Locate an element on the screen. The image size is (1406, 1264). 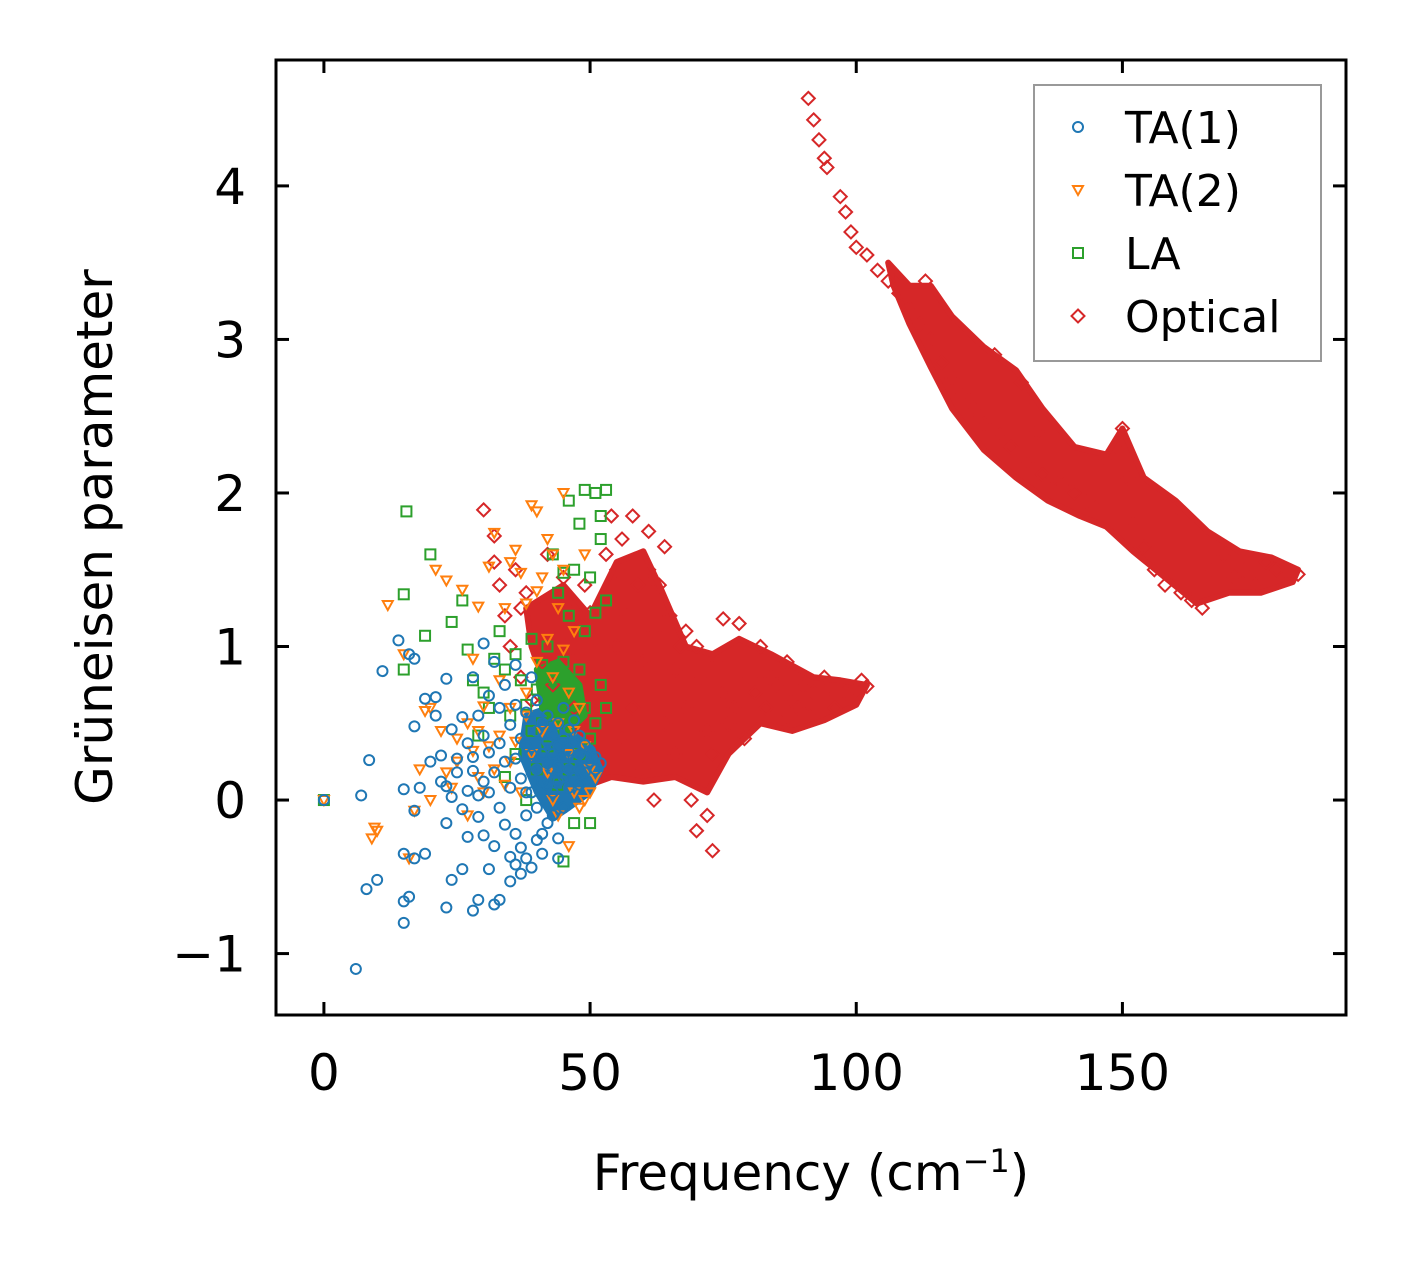
legend-label: TA(2) is located at coordinates (1182, 191).